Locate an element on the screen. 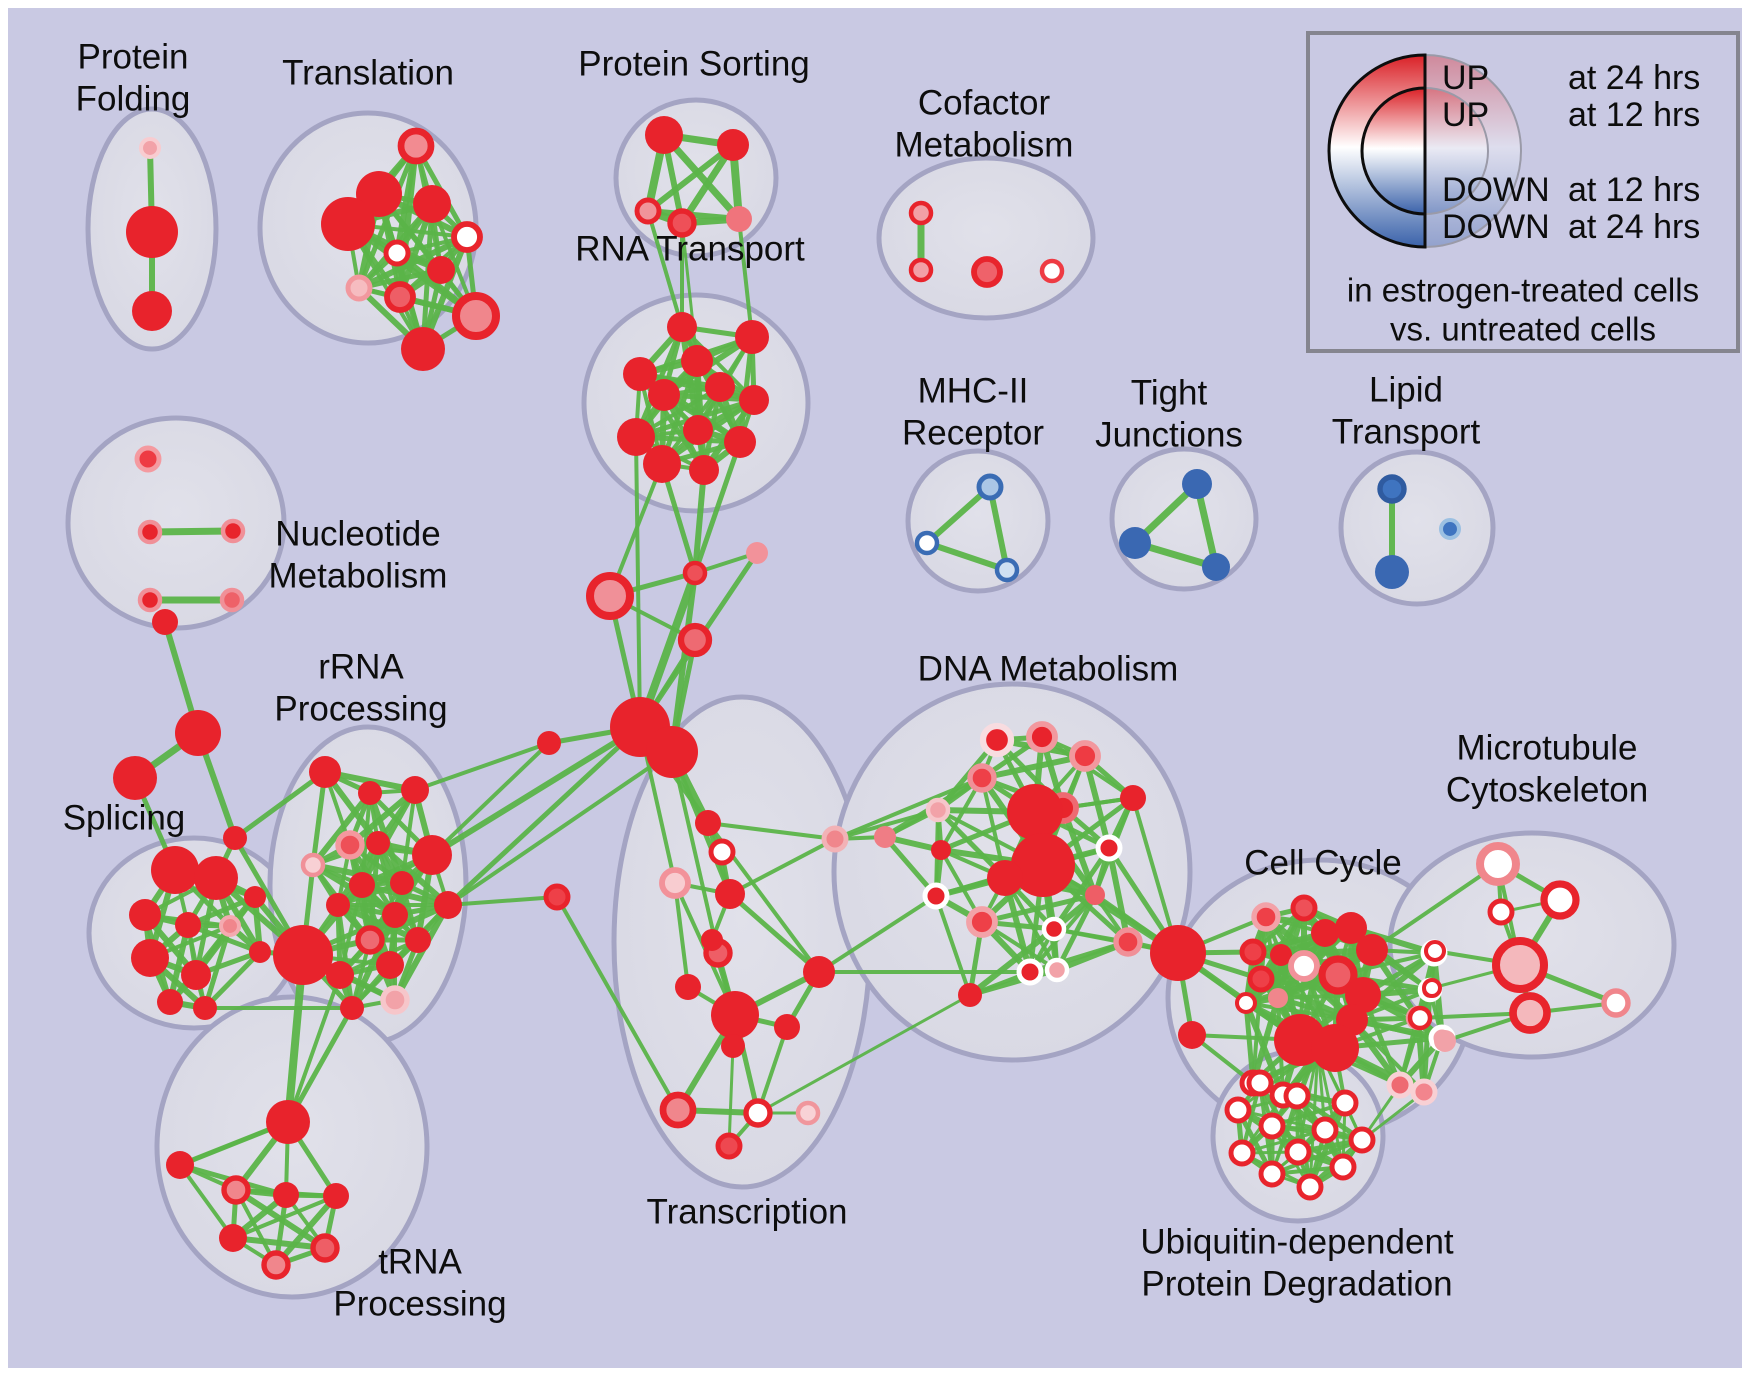  cluster-label-cofactor: Cofactor is located at coordinates (984, 103).